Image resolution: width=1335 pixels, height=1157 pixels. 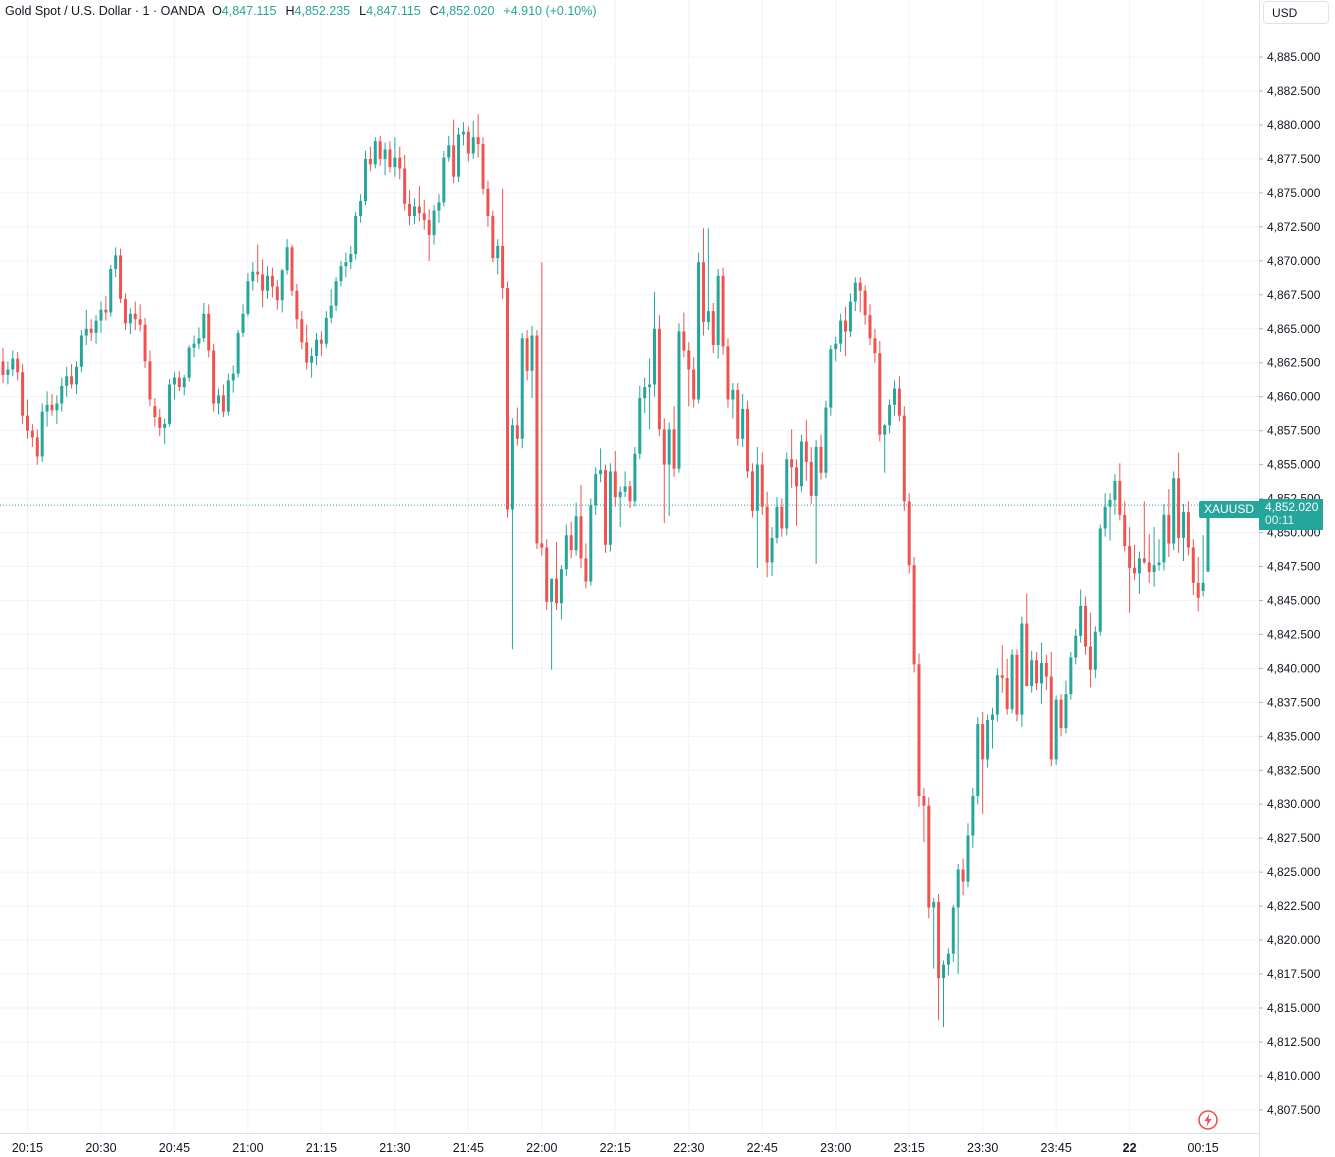 What do you see at coordinates (1294, 363) in the screenshot?
I see `price-tick-label: 4,862.500` at bounding box center [1294, 363].